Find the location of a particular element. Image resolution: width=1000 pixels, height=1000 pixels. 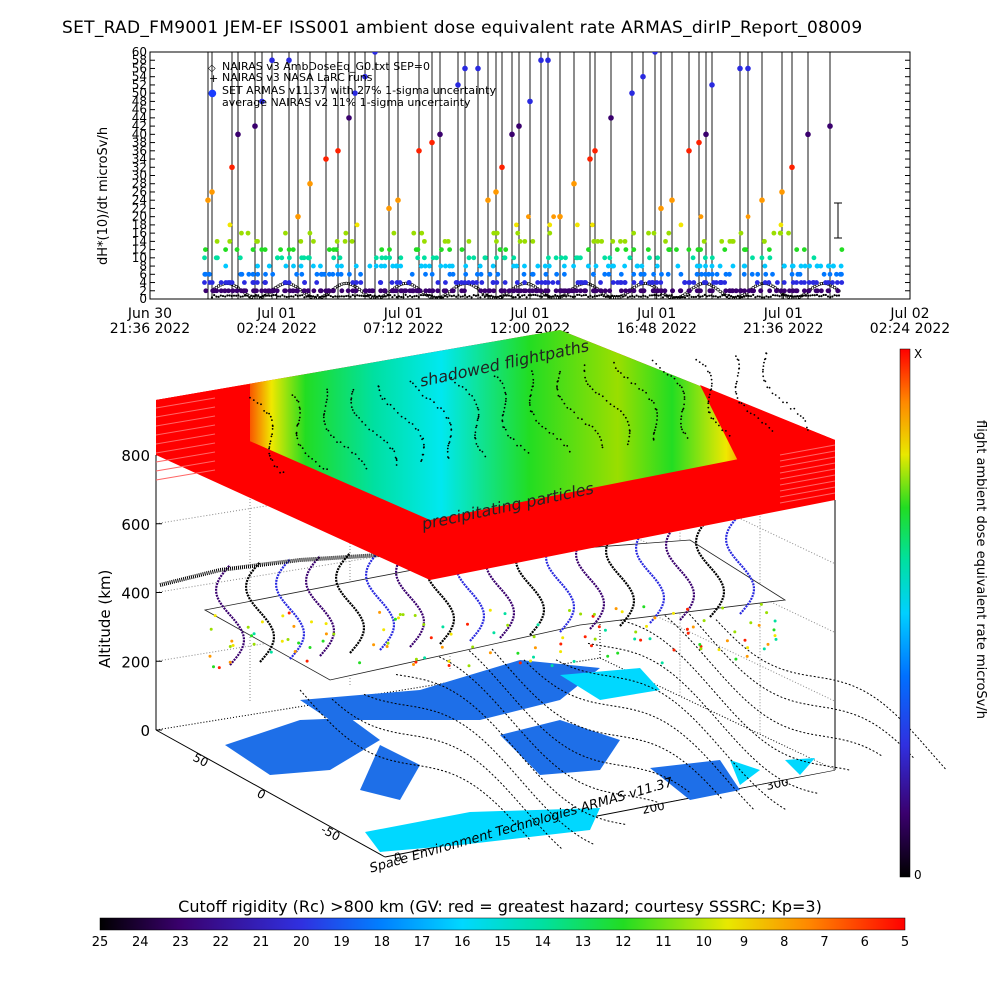

y-tick-label: 0 is located at coordinates (143, 299).